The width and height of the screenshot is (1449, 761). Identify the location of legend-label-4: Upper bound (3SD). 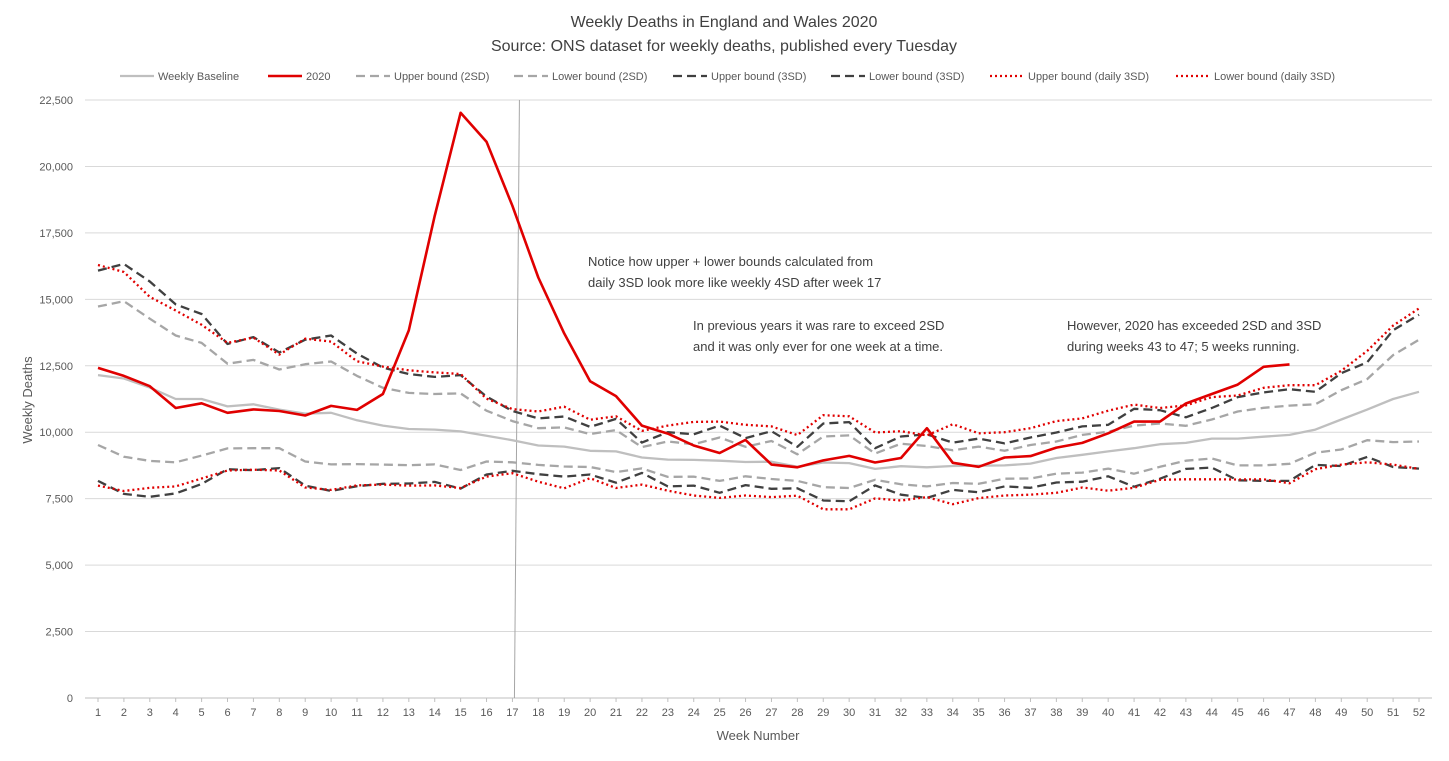
(758, 77).